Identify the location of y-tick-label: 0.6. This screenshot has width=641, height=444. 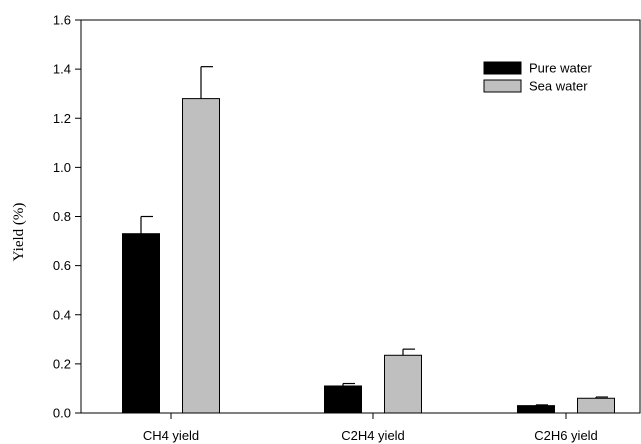
(62, 265).